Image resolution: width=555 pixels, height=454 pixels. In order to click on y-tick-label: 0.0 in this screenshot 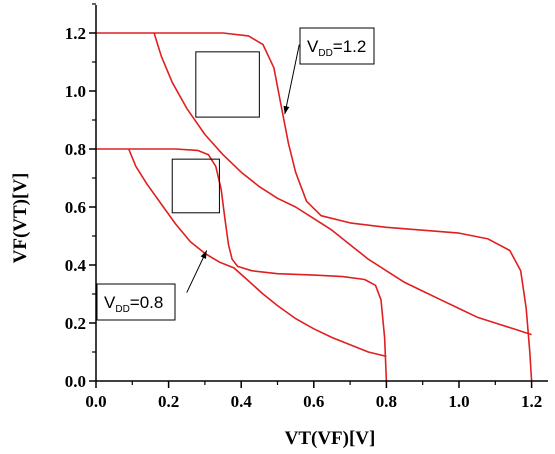, I will do `click(75, 381)`.